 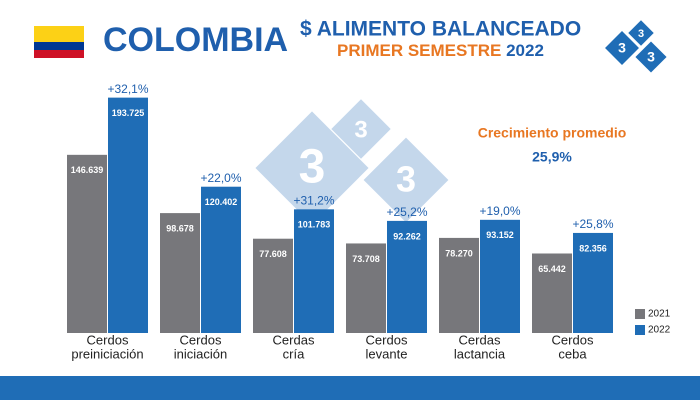 I want to click on value-label: 78.270, so click(x=459, y=253).